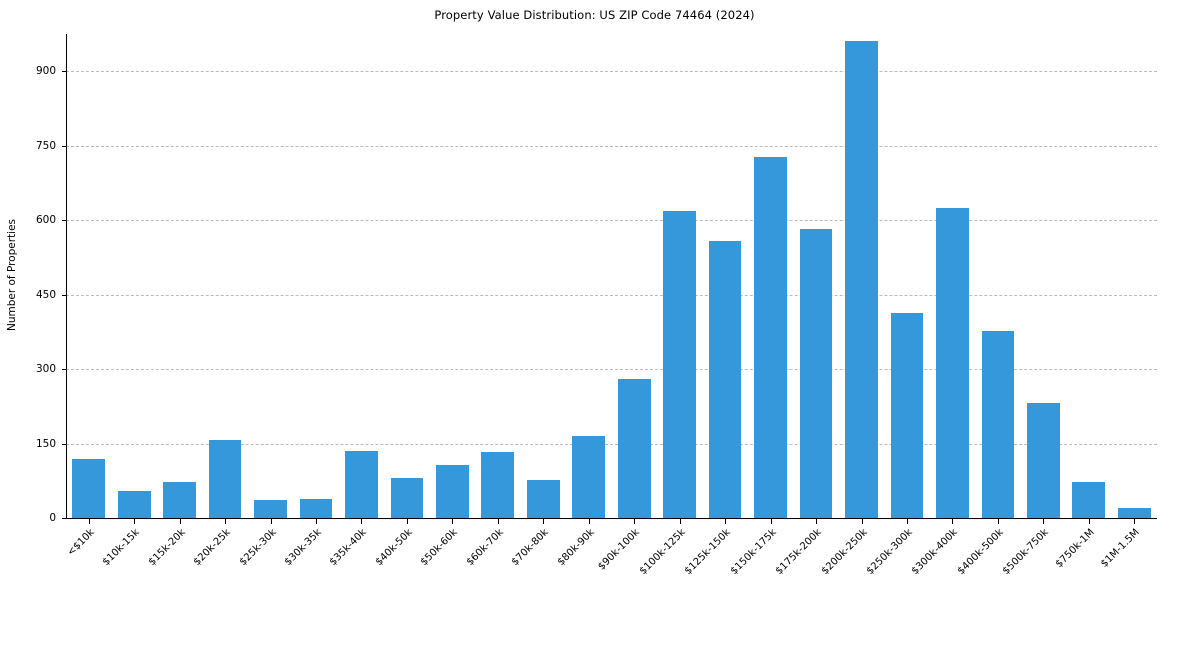  I want to click on y-tick-label: 450, so click(45, 294).